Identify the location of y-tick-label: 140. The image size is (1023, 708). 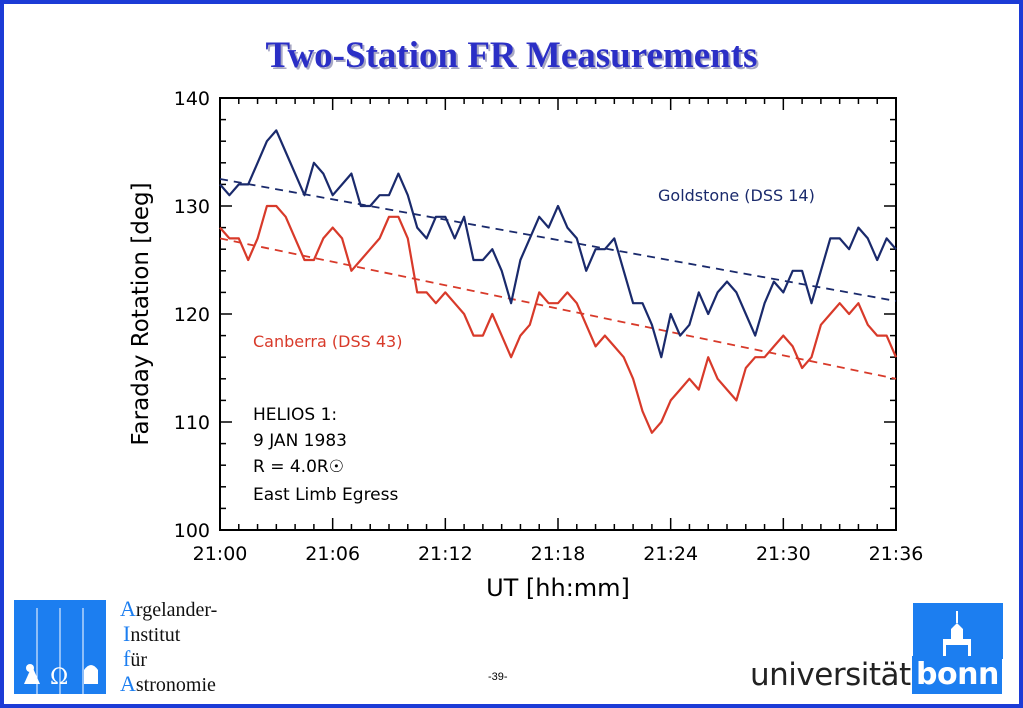
(192, 99).